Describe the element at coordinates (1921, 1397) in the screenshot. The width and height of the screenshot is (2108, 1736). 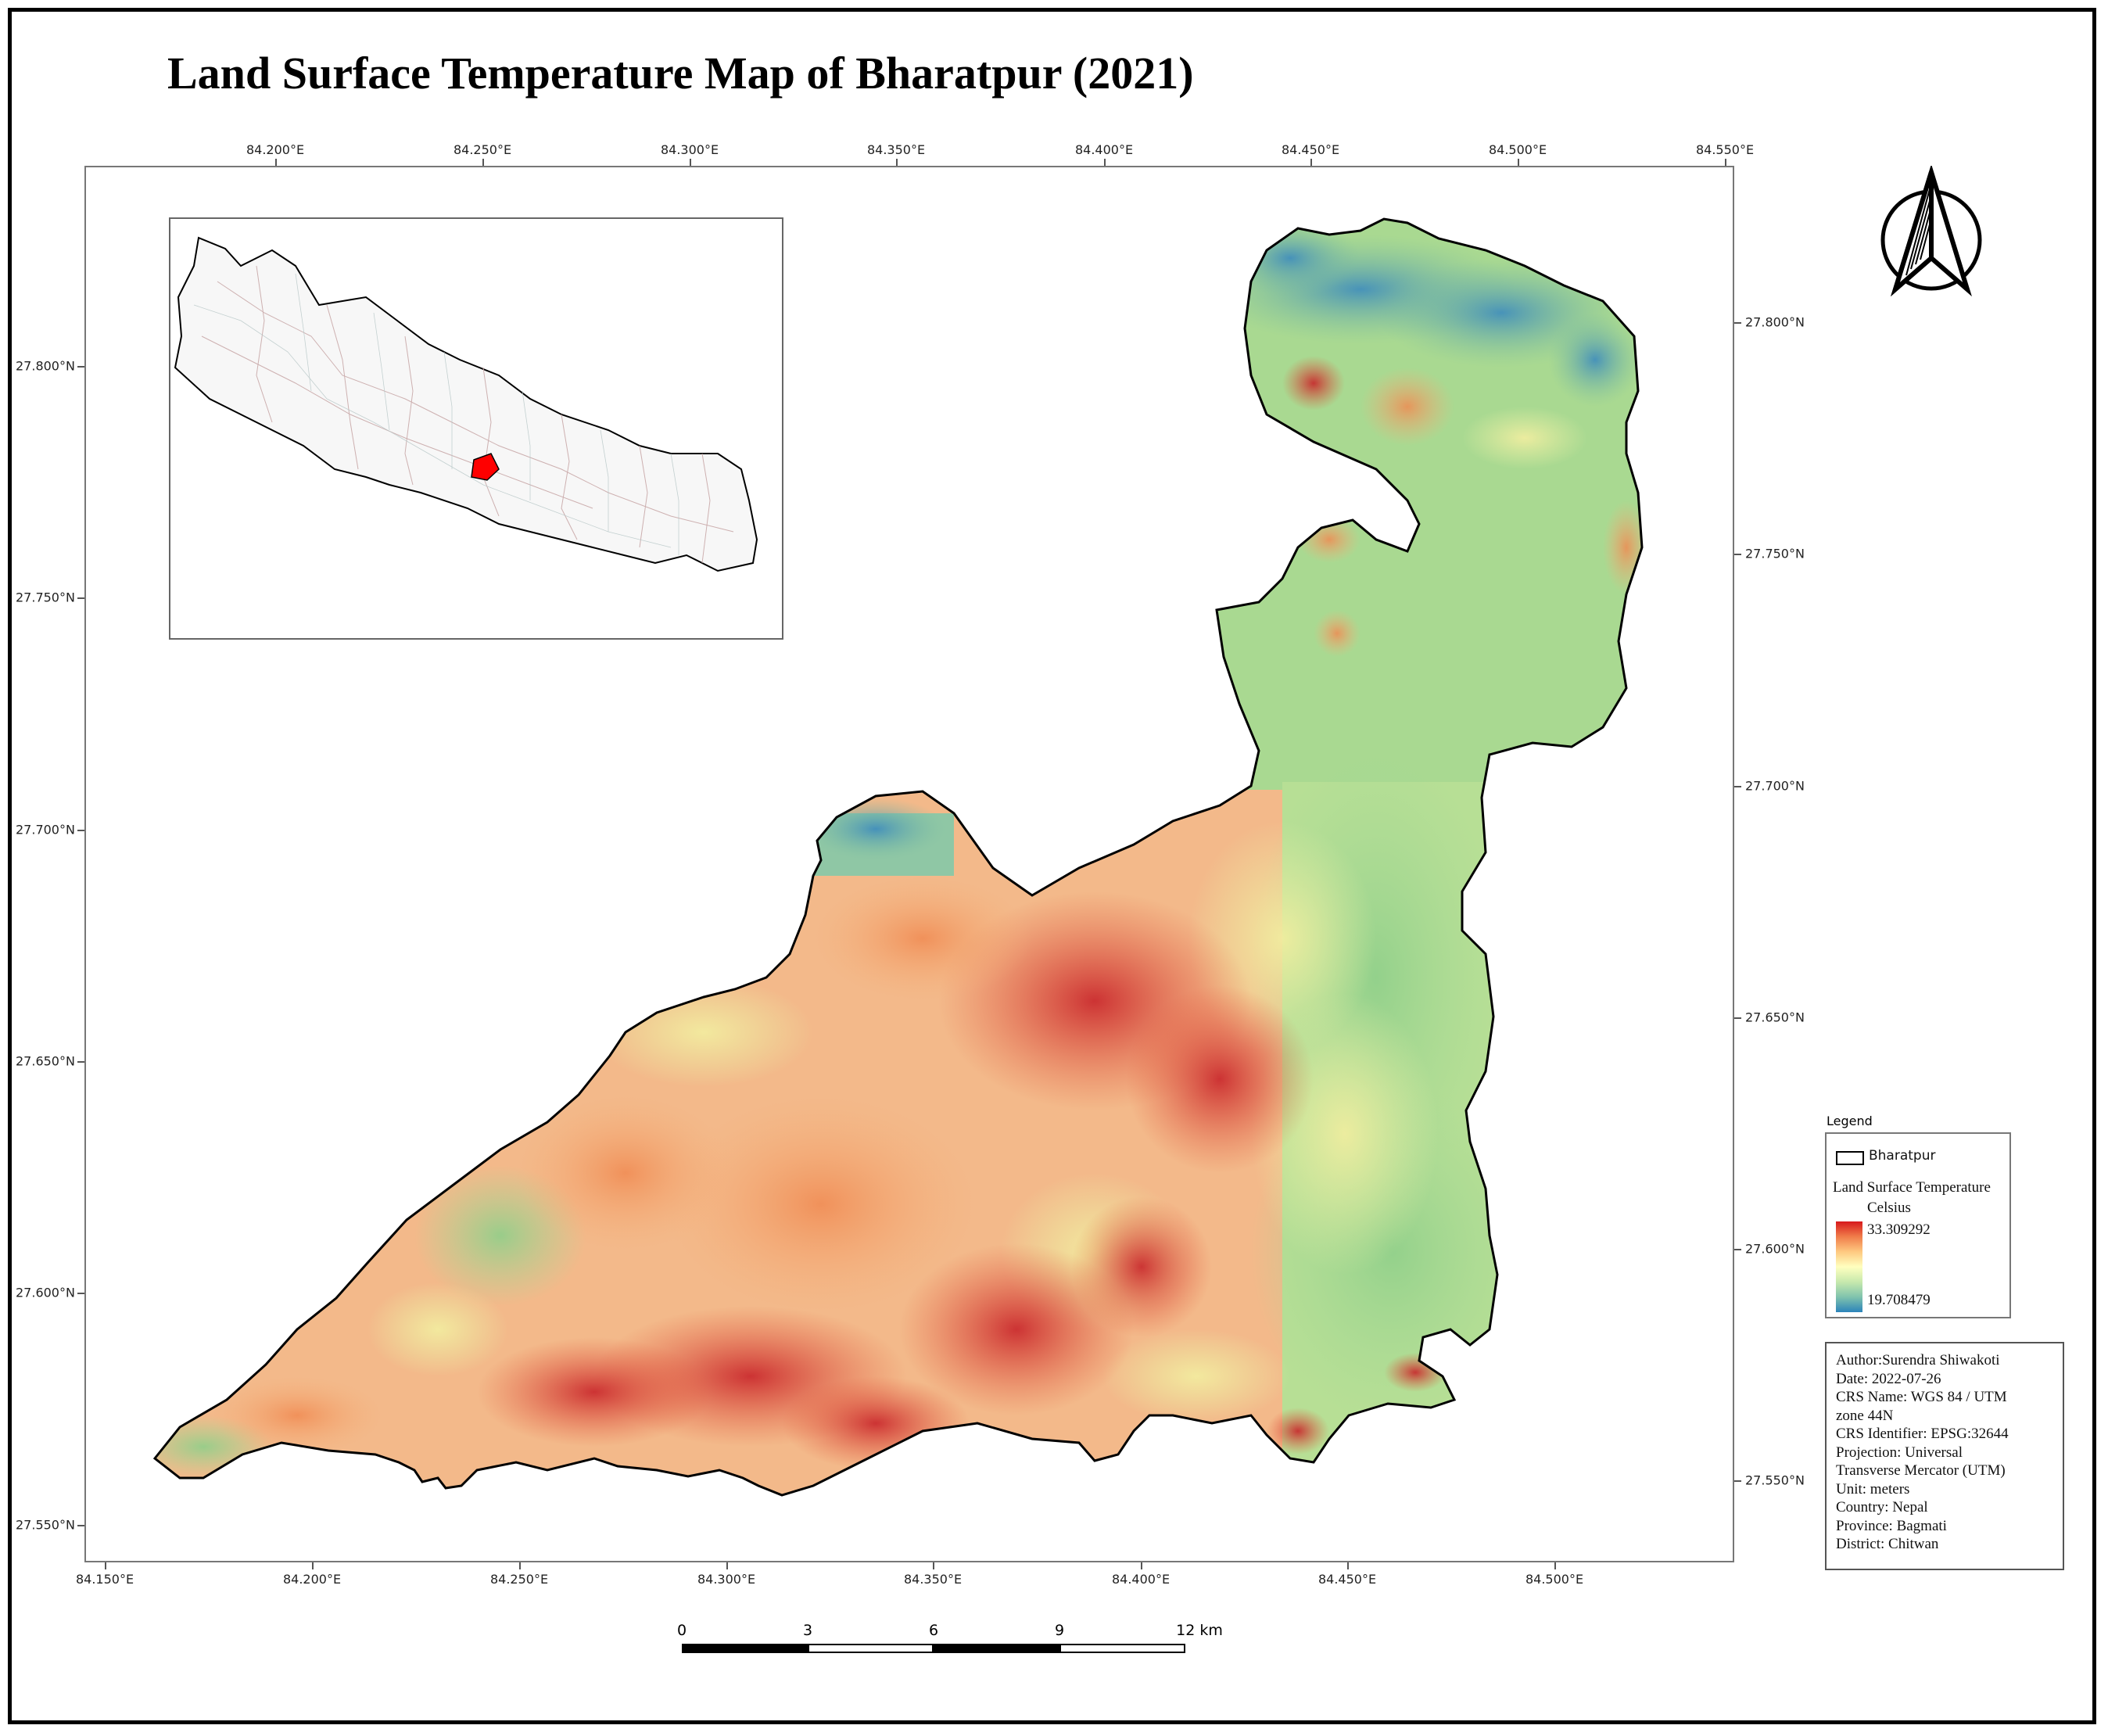
I see `metadata-line: CRS Name: WGS 84 / UTM` at that location.